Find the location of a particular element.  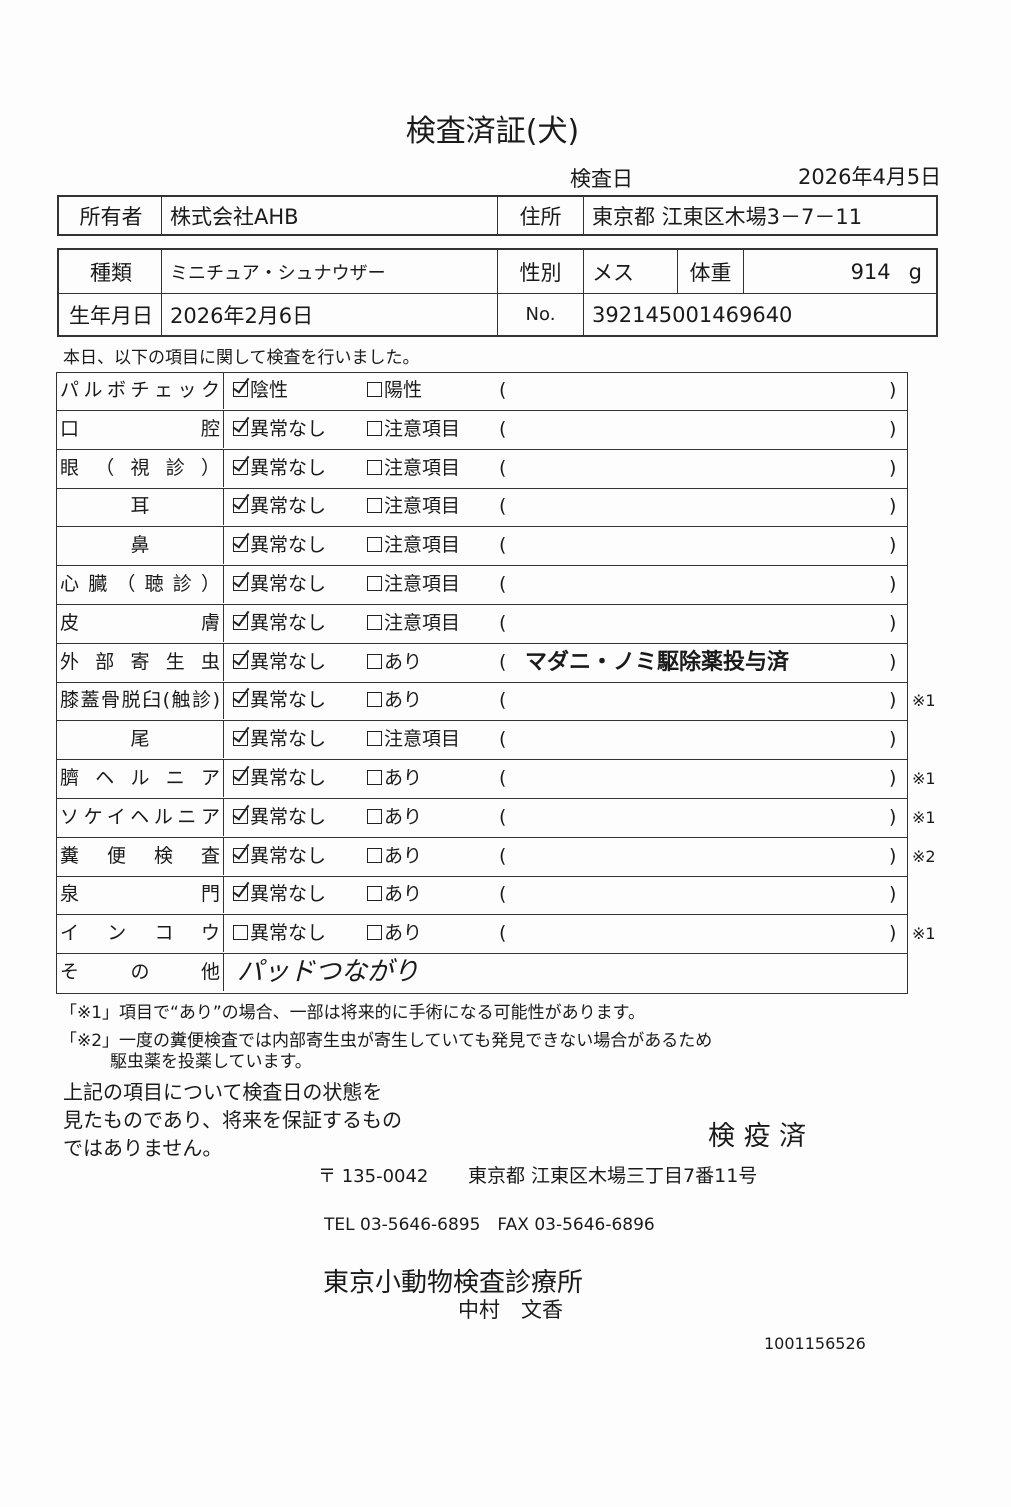

option-label: 陰性 is located at coordinates (269, 390).